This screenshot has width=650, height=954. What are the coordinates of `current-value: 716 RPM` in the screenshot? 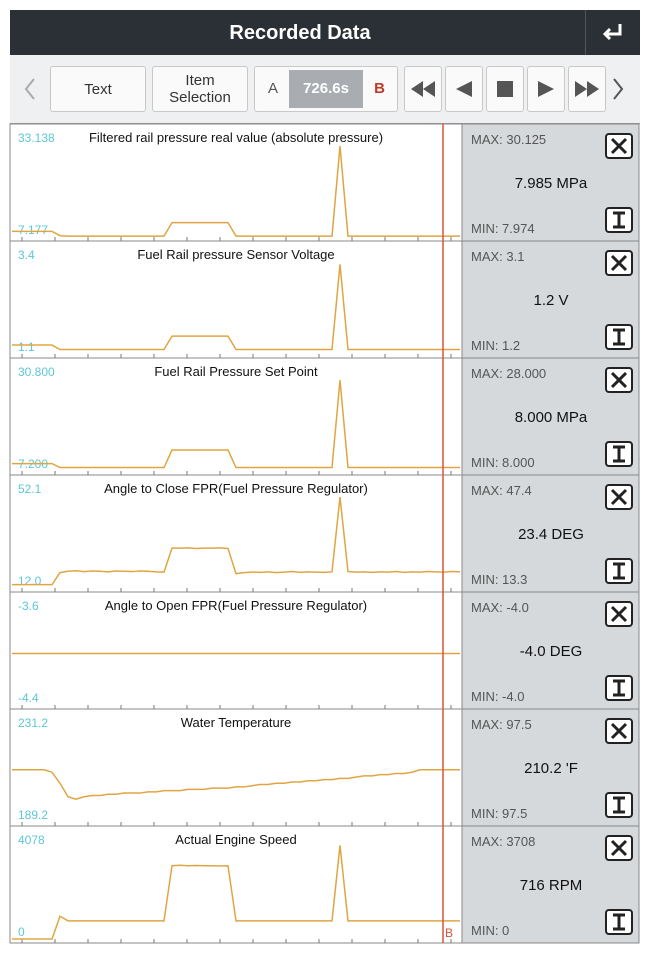 It's located at (551, 885).